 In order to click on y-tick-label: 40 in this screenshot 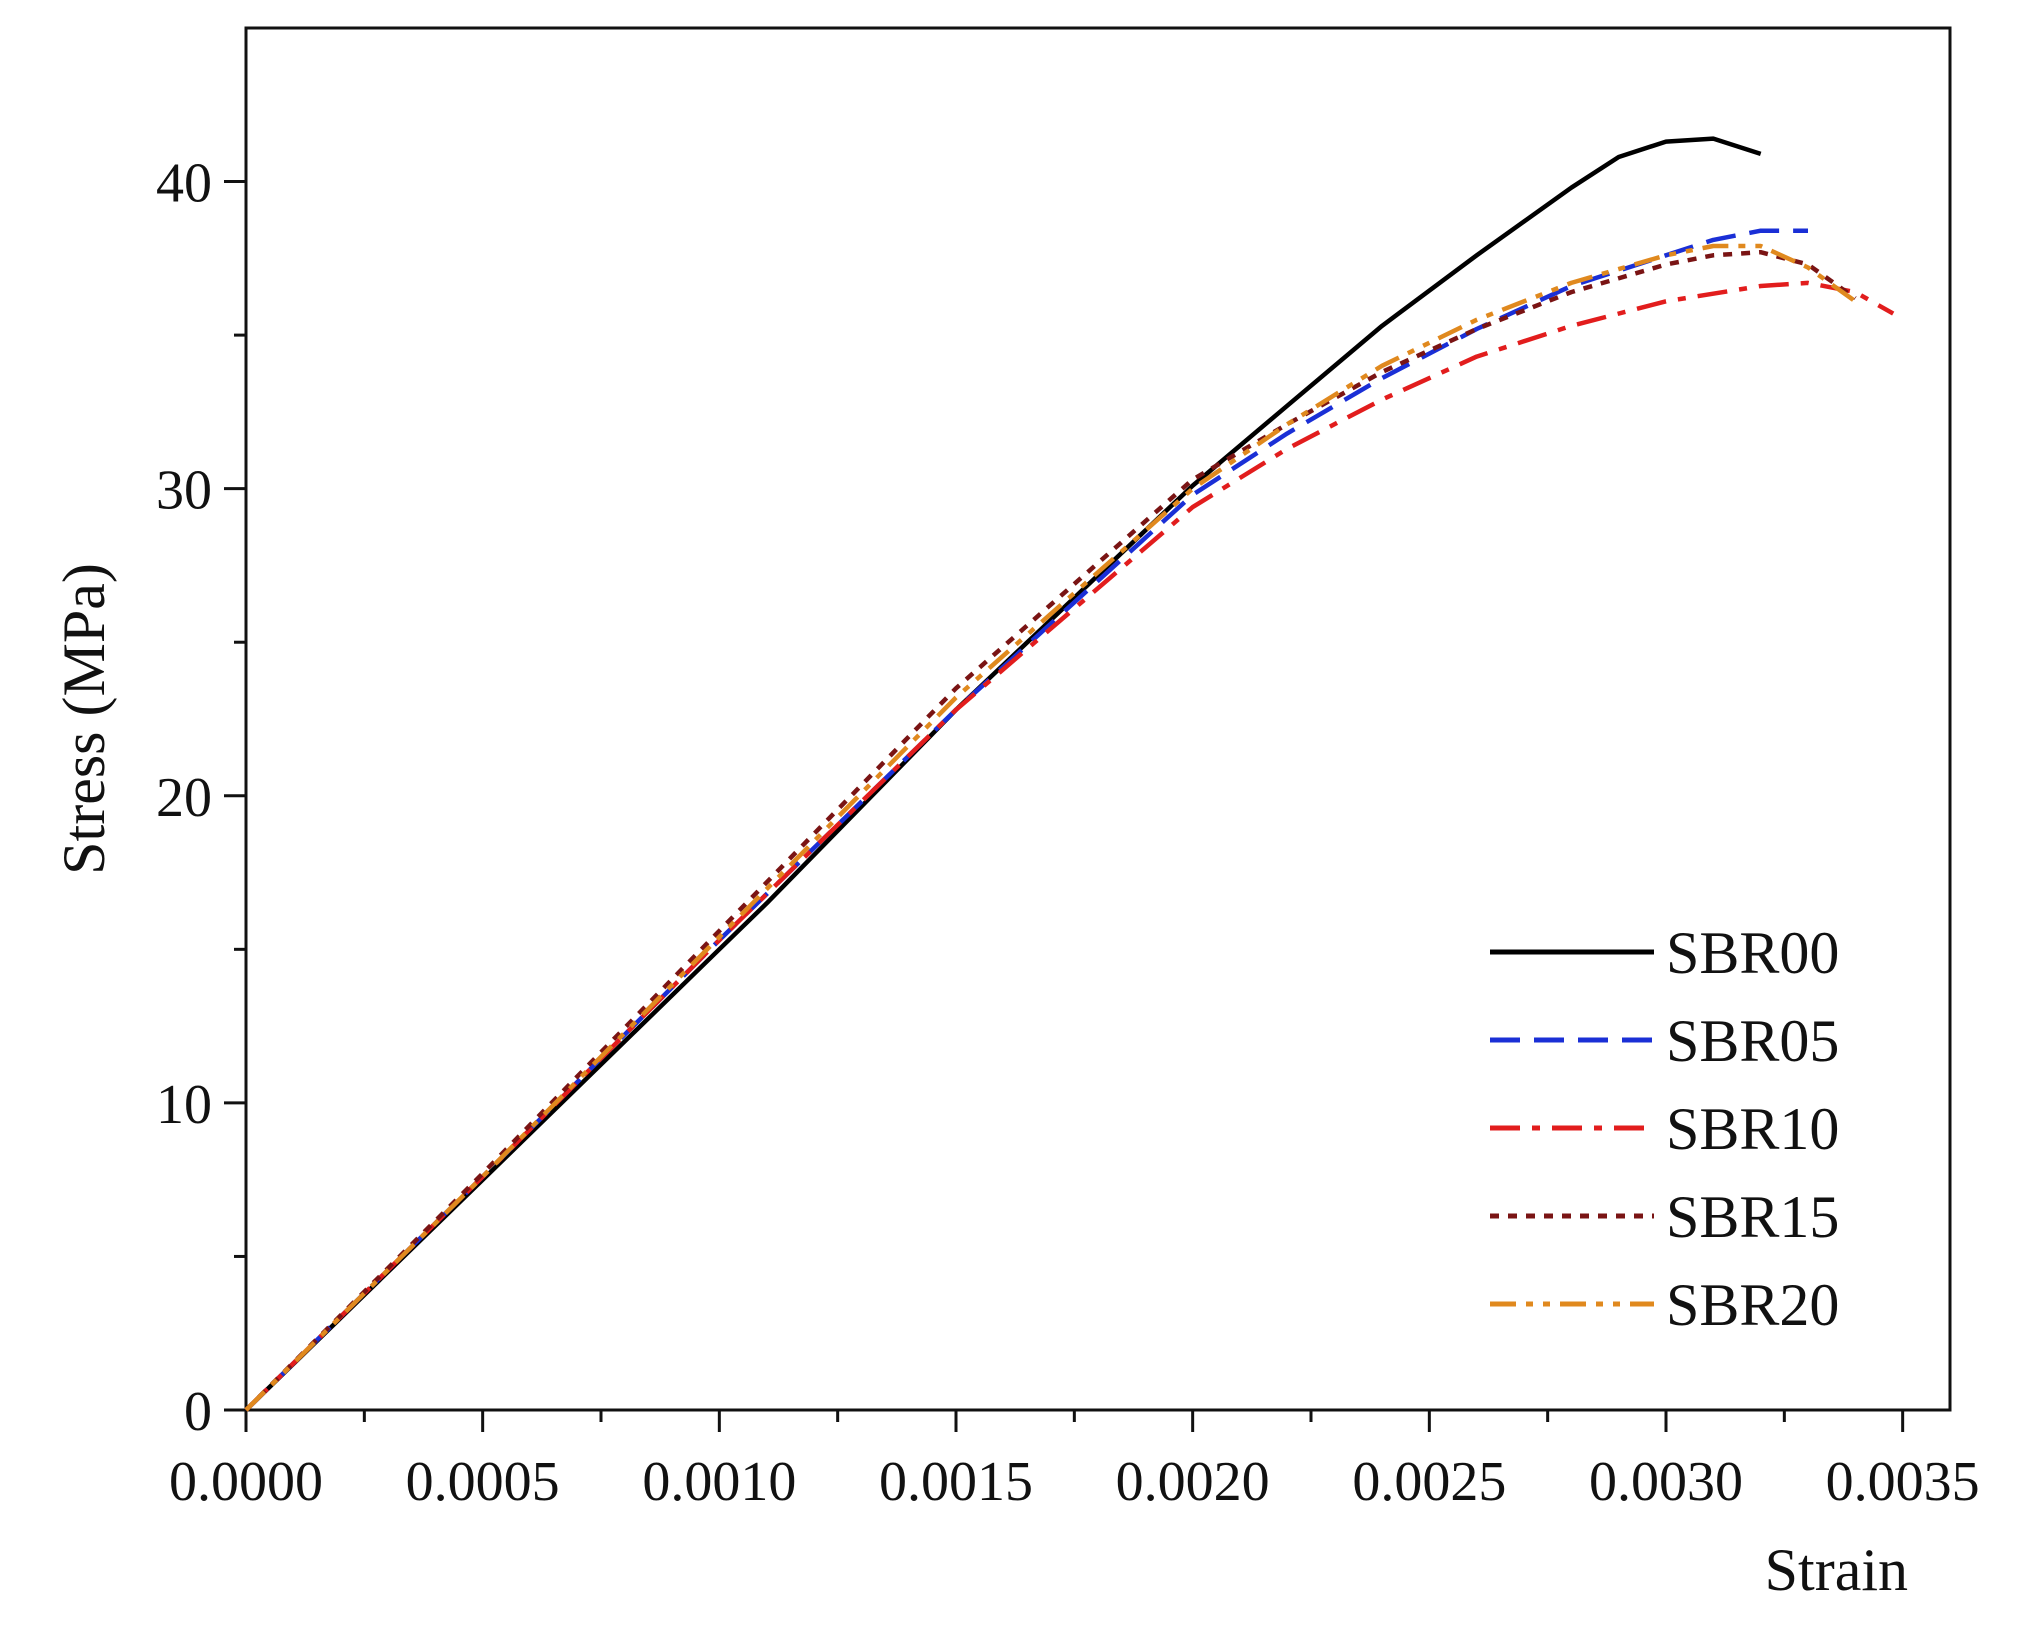, I will do `click(184, 184)`.